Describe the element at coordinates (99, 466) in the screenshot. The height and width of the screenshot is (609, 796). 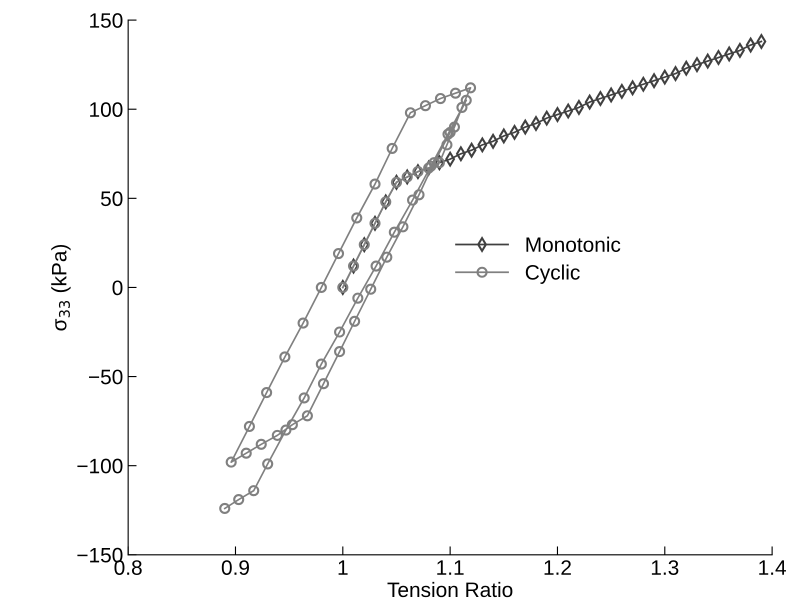
I see `y-tick-label: −100` at that location.